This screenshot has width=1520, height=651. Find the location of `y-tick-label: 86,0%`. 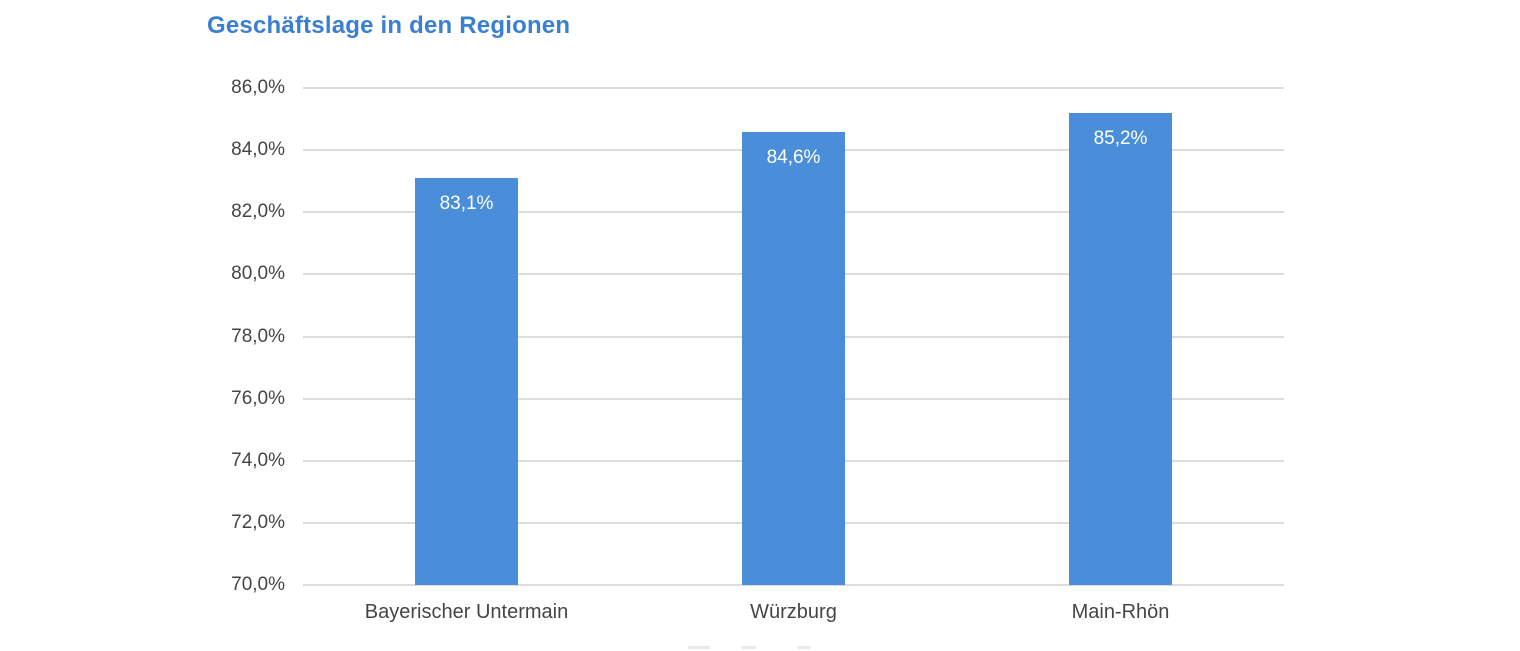

y-tick-label: 86,0% is located at coordinates (258, 87).